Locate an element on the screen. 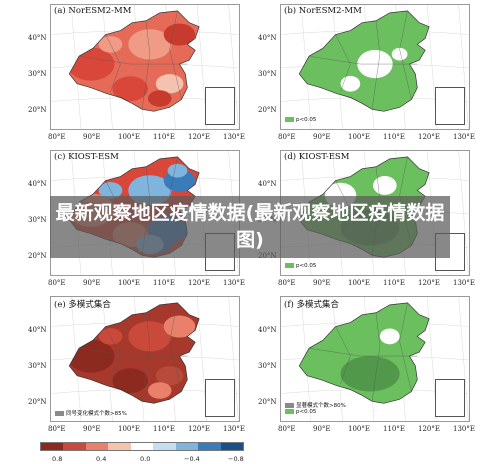  map-panel: (e) 多模式集合同号变化模式个数>85% is located at coordinates (145, 359).